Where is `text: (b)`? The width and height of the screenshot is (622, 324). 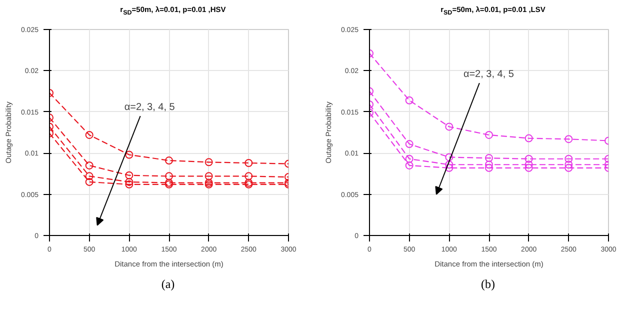
text: (b) is located at coordinates (488, 285).